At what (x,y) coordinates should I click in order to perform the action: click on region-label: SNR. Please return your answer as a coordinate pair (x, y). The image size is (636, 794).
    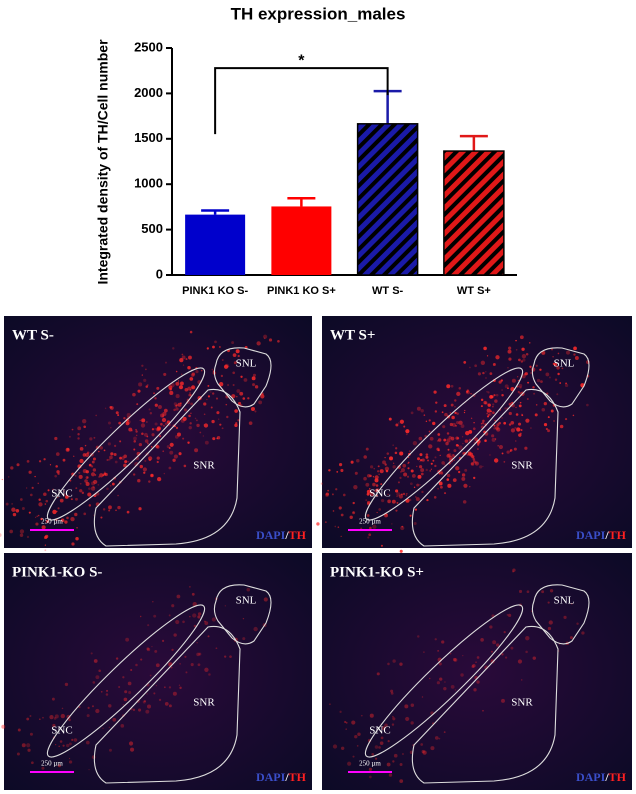
    Looking at the image, I should click on (522, 466).